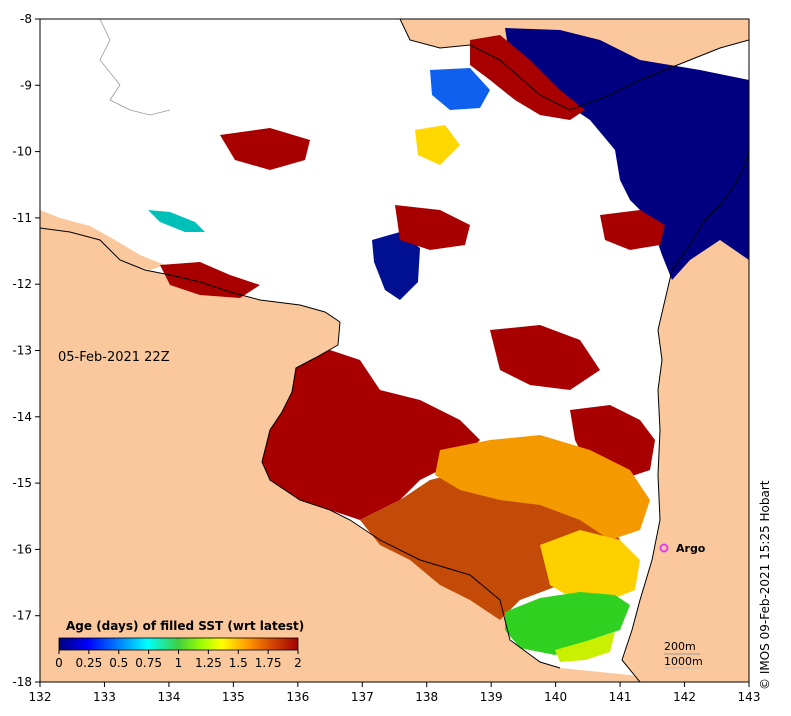 The height and width of the screenshot is (716, 791). Describe the element at coordinates (40, 697) in the screenshot. I see `x-tick-label: 132` at that location.